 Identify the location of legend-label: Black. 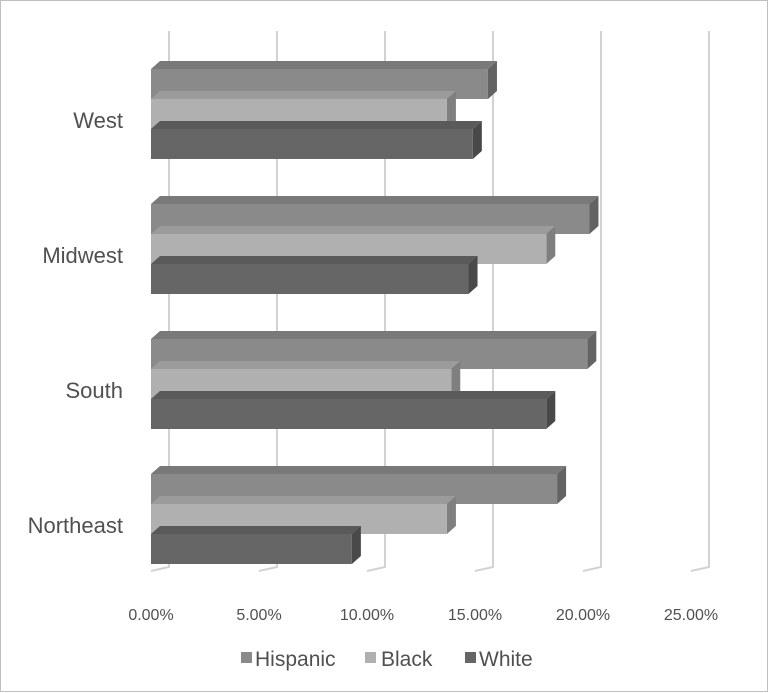
(407, 659).